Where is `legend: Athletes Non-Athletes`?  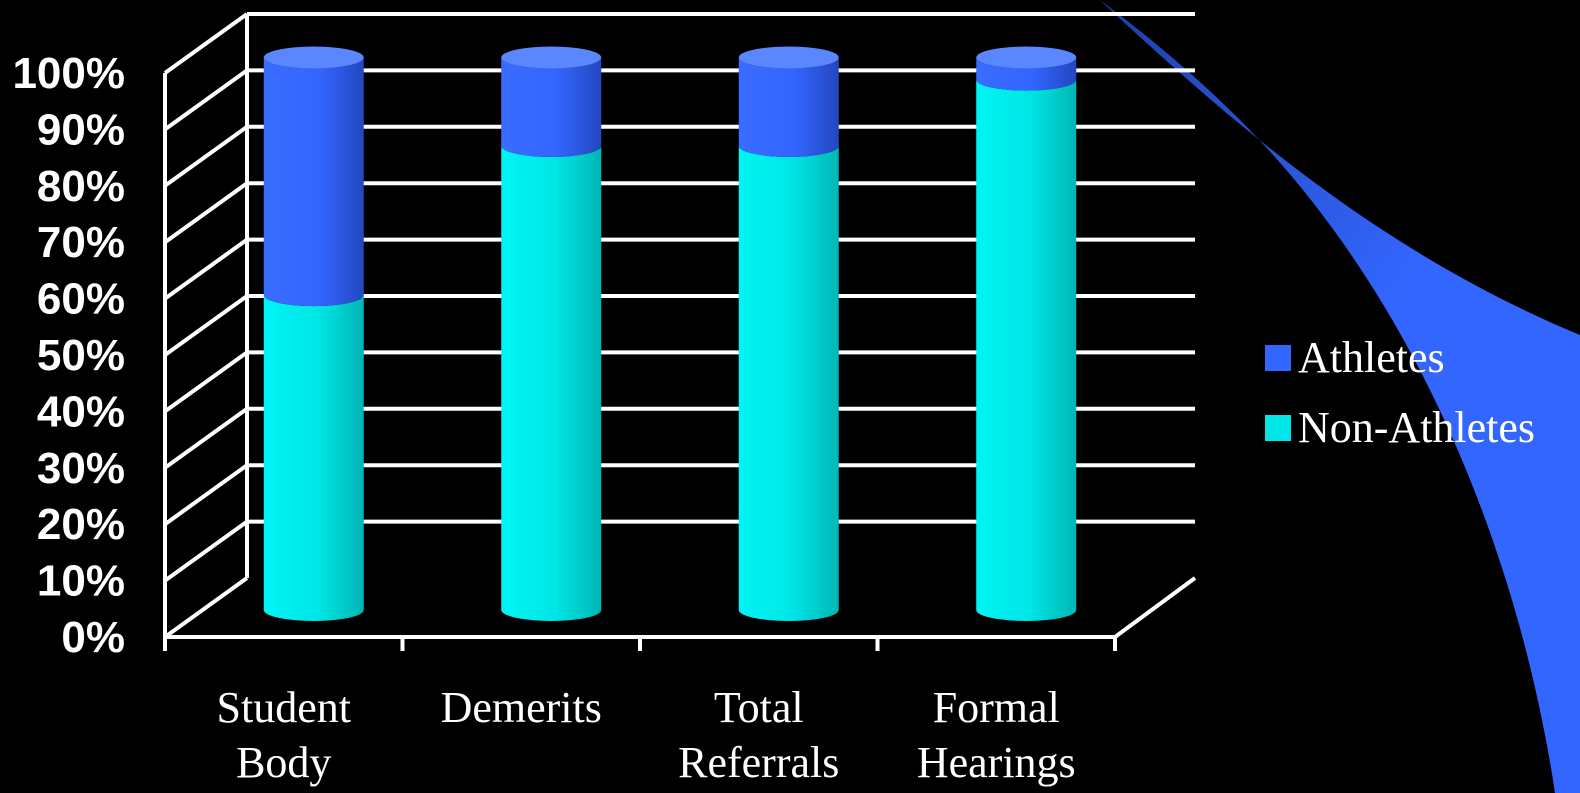
legend: Athletes Non-Athletes is located at coordinates (1400, 392).